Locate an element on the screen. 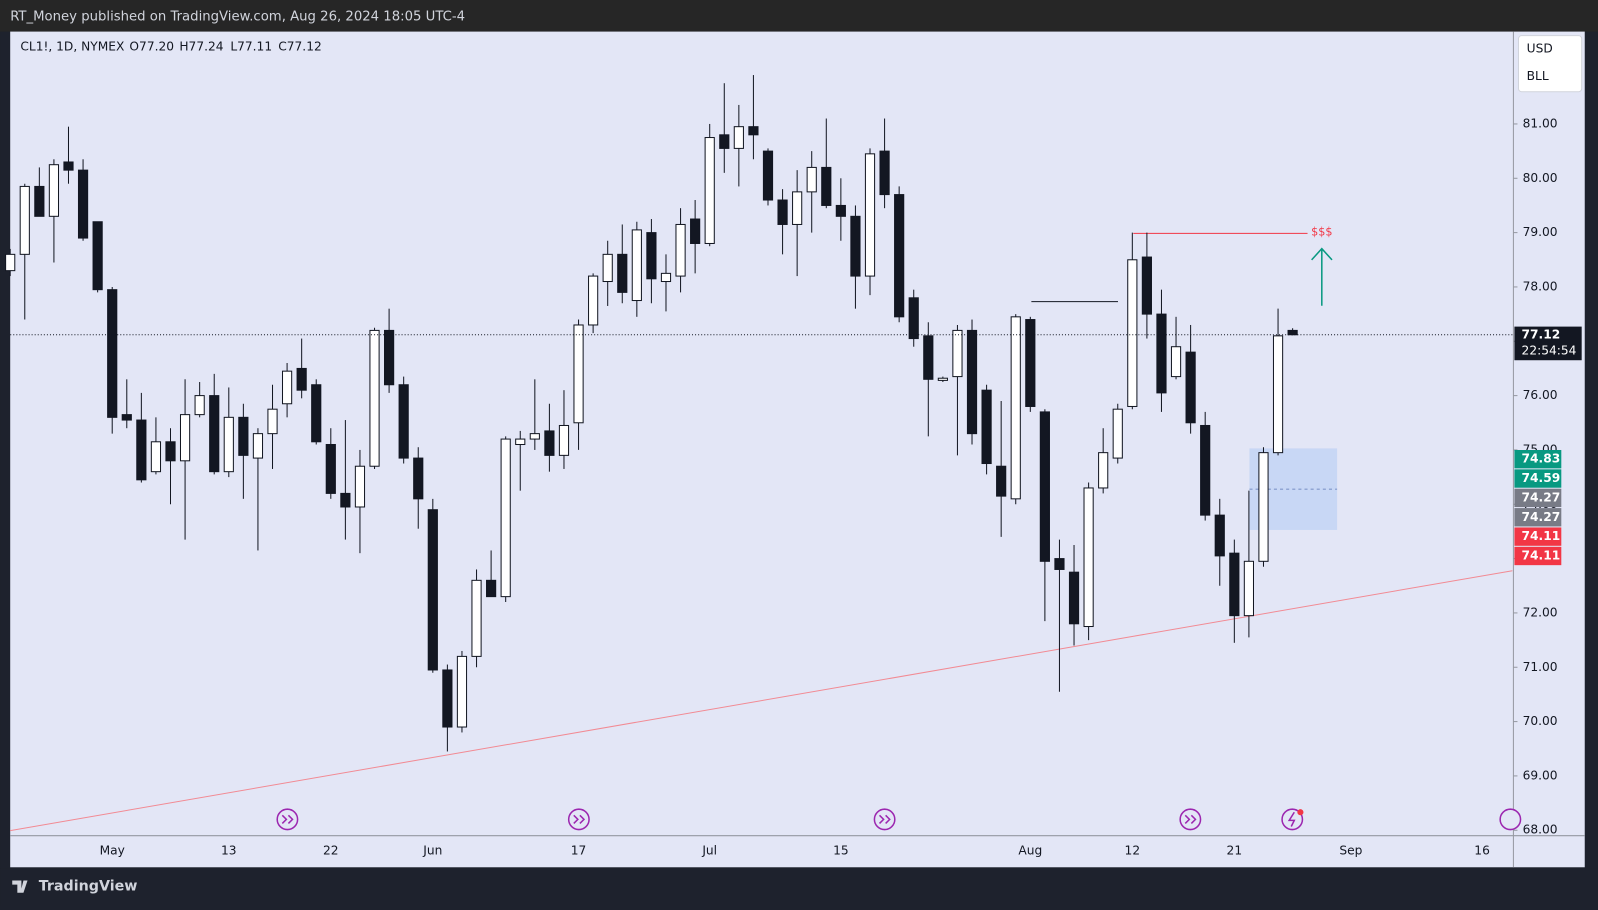 This screenshot has height=910, width=1598. x-tick-label: Jun is located at coordinates (432, 850).